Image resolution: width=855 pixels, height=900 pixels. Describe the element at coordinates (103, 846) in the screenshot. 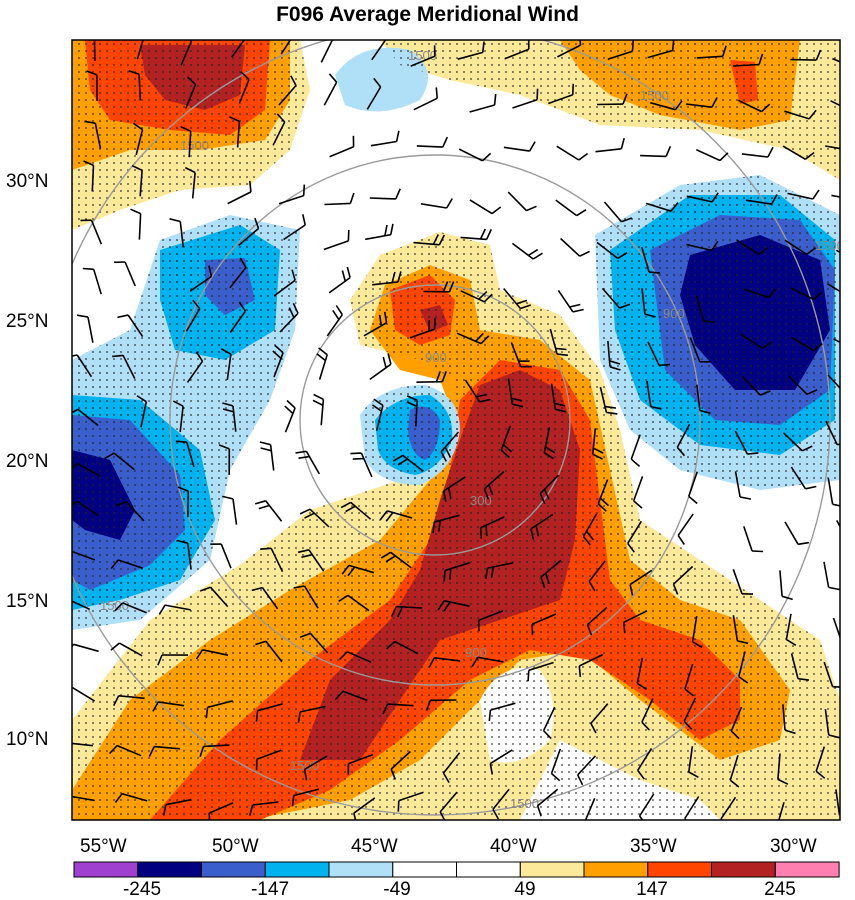

I see `lon-tick-label: 55°W` at that location.